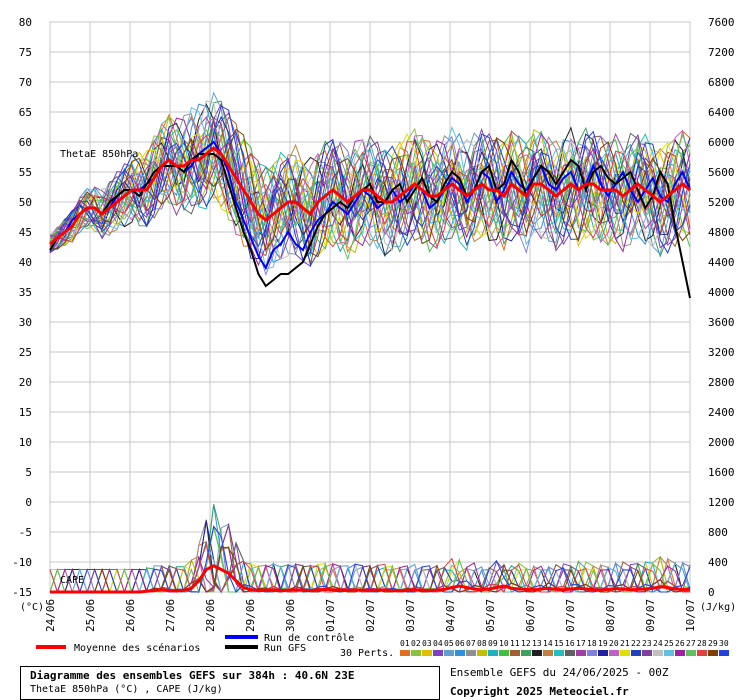 This screenshot has height=700, width=740. I want to click on right-tick-label: 3600, so click(721, 322).